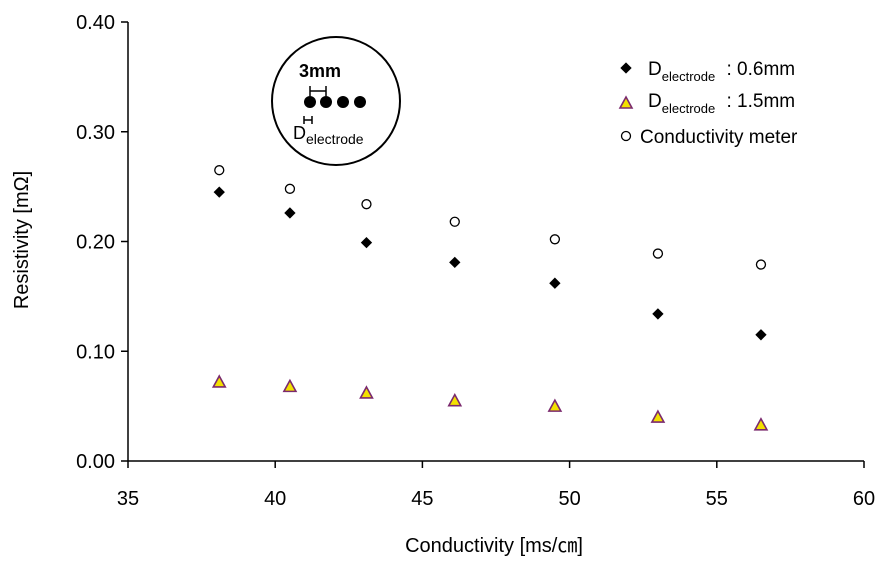 The width and height of the screenshot is (880, 567). What do you see at coordinates (299, 133) in the screenshot?
I see `inset-diameter-main: D` at bounding box center [299, 133].